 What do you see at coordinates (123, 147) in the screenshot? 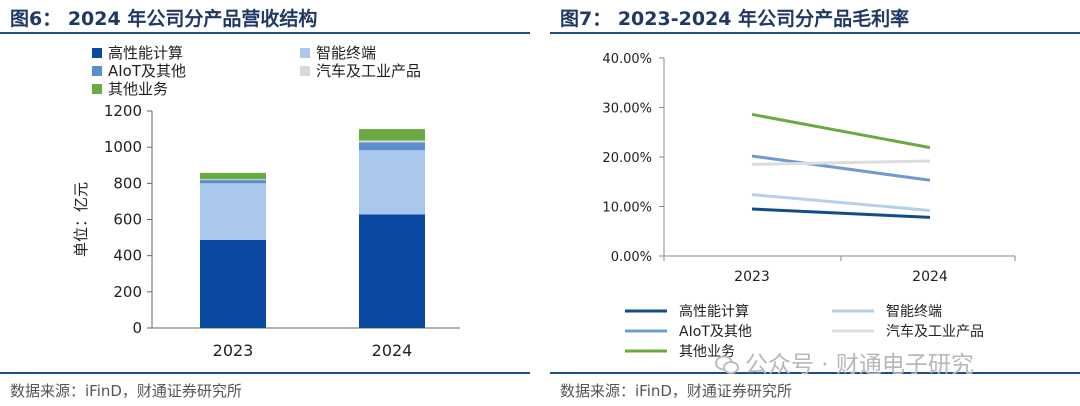
I see `y-tick-label: 1000` at bounding box center [123, 147].